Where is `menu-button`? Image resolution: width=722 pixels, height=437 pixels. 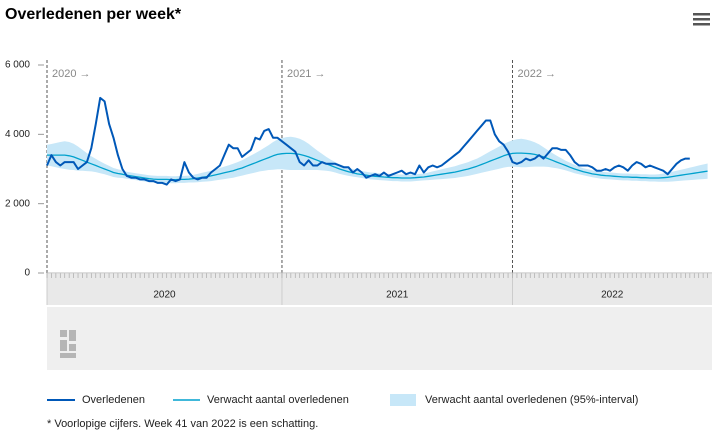
menu-button is located at coordinates (701, 19).